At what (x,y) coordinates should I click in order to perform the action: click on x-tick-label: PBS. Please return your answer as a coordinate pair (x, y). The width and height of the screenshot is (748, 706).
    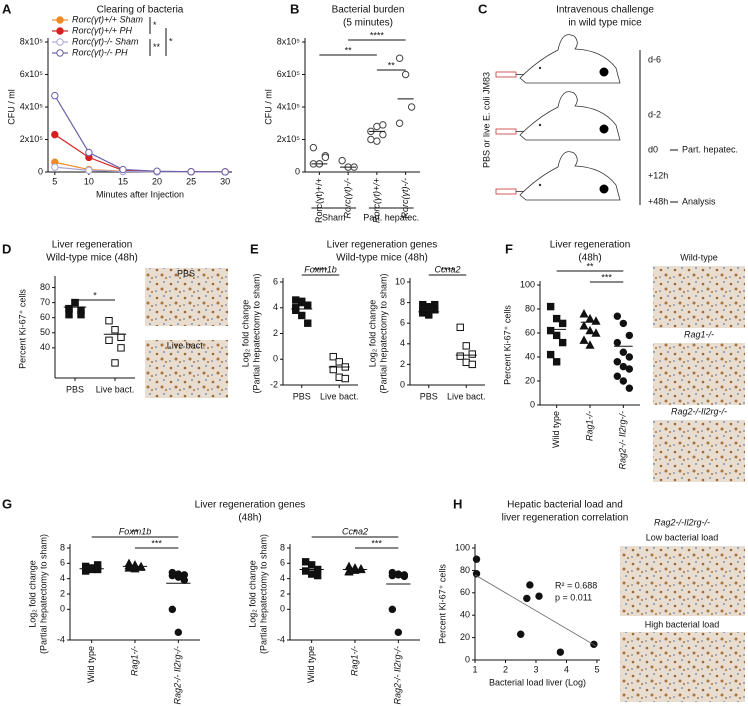
    Looking at the image, I should click on (302, 396).